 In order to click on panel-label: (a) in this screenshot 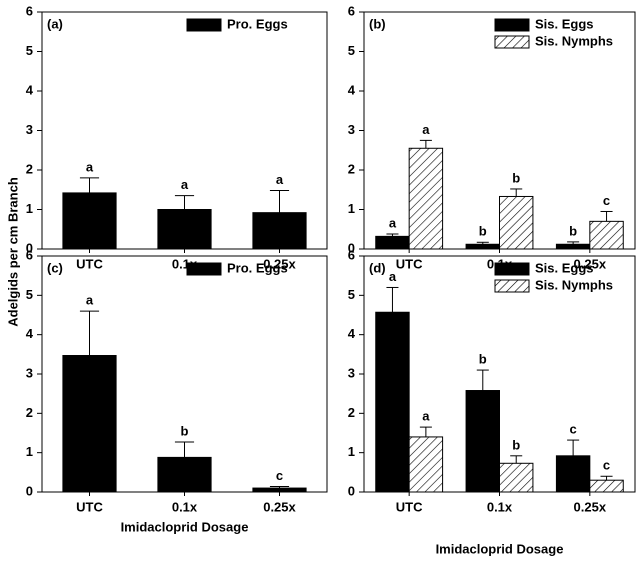, I will do `click(55, 23)`.